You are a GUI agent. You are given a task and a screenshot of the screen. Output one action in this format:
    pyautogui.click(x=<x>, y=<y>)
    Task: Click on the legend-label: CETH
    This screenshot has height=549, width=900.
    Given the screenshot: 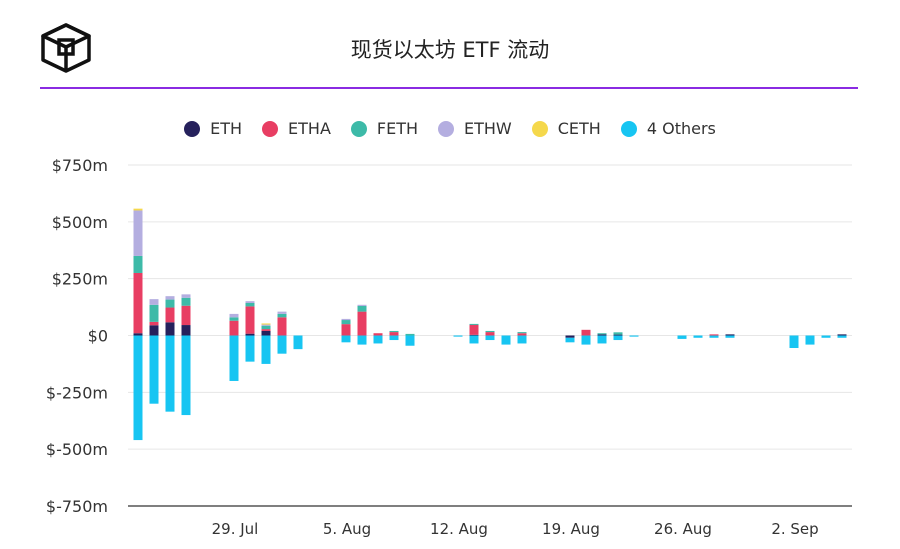 What is the action you would take?
    pyautogui.click(x=579, y=128)
    